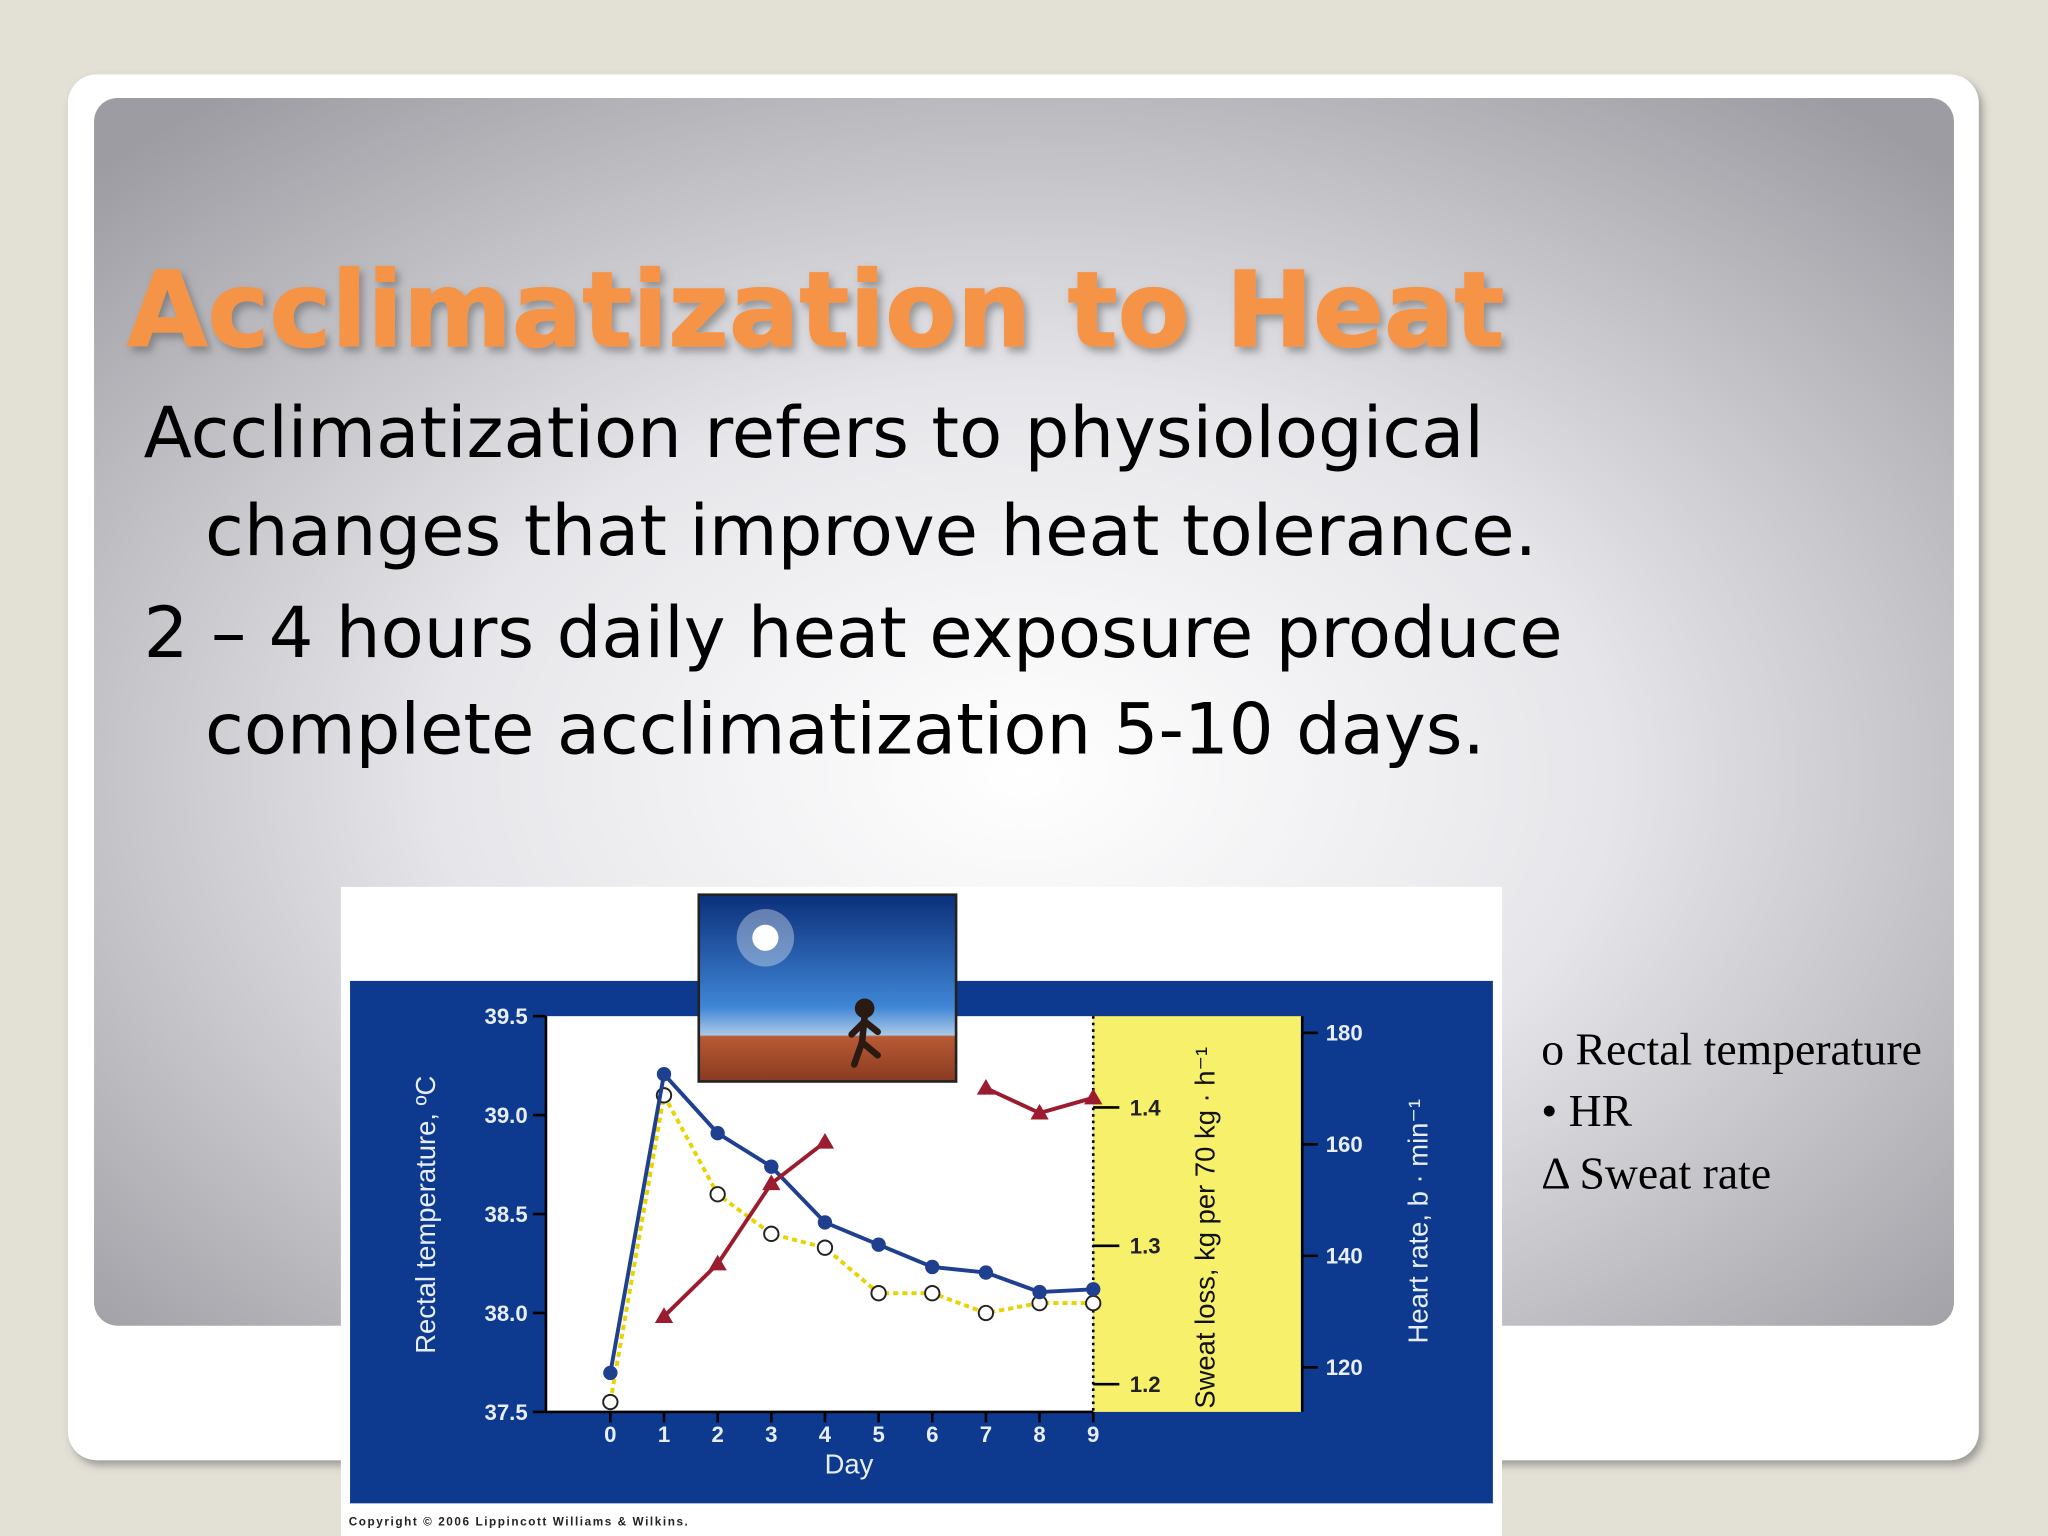 The image size is (2048, 1536). I want to click on y3-tick-label: 1.3, so click(1145, 1246).